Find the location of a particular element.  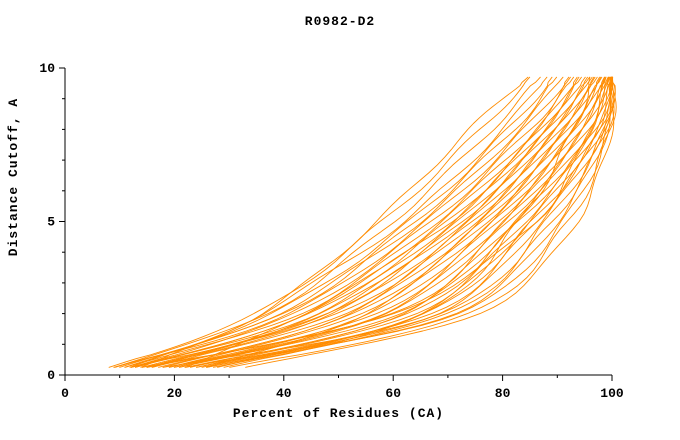

x-tick-label: 0 is located at coordinates (65, 393).